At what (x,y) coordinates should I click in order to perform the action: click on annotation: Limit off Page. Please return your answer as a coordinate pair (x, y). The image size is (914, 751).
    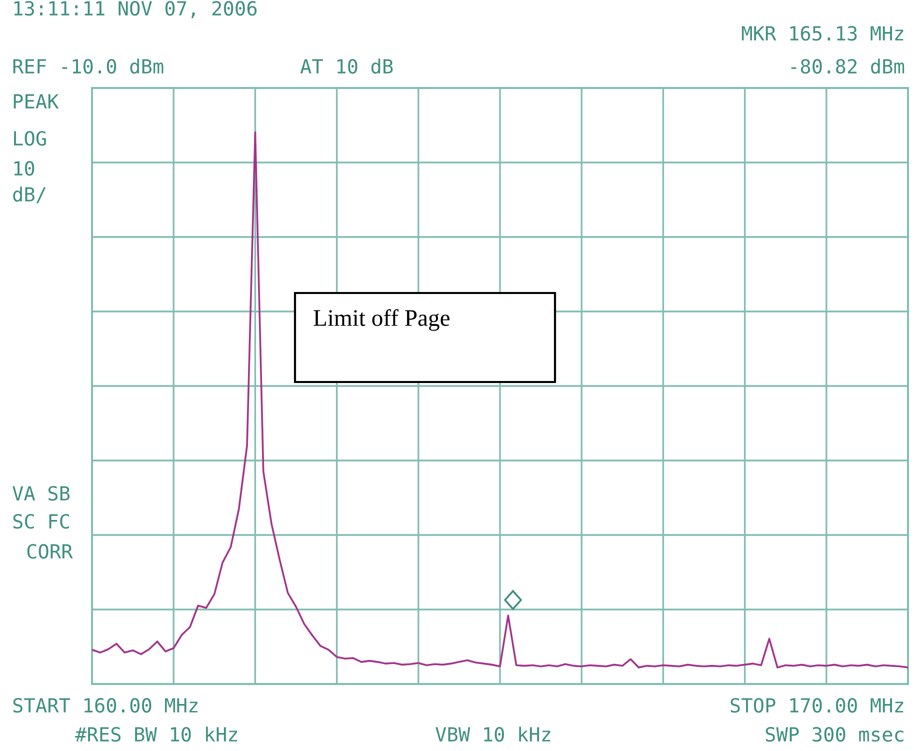
    Looking at the image, I should click on (382, 320).